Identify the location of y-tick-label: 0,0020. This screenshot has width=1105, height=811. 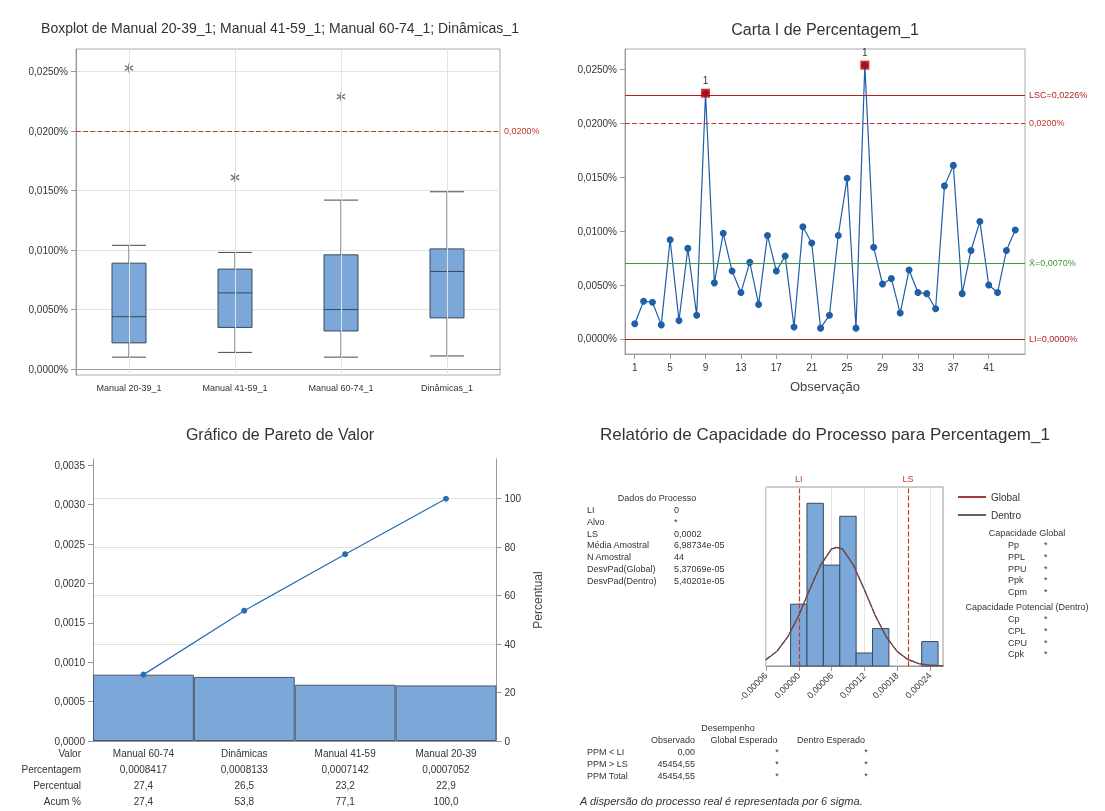
(70, 583).